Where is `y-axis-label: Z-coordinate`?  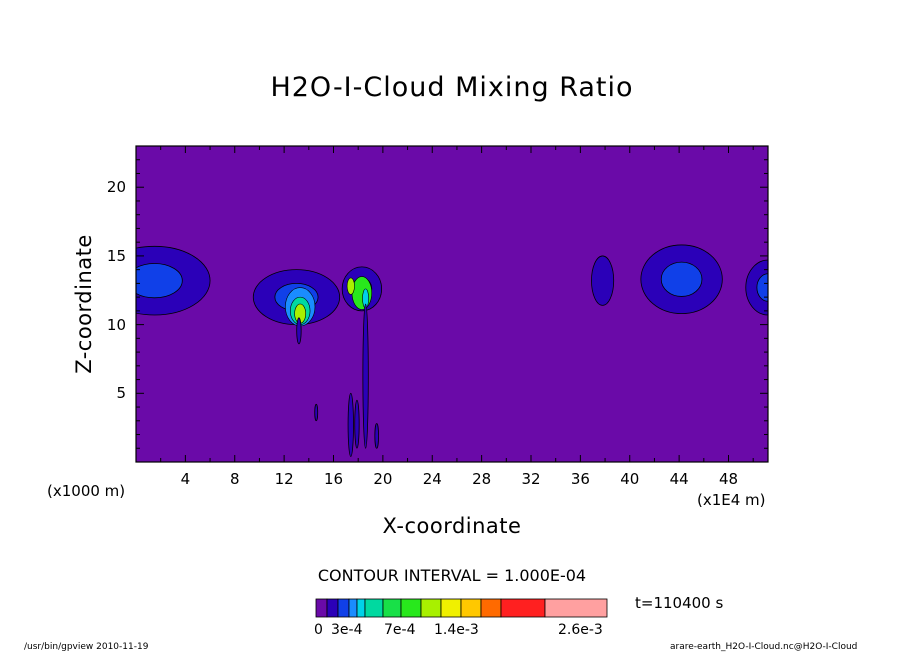
y-axis-label: Z-coordinate is located at coordinates (84, 304).